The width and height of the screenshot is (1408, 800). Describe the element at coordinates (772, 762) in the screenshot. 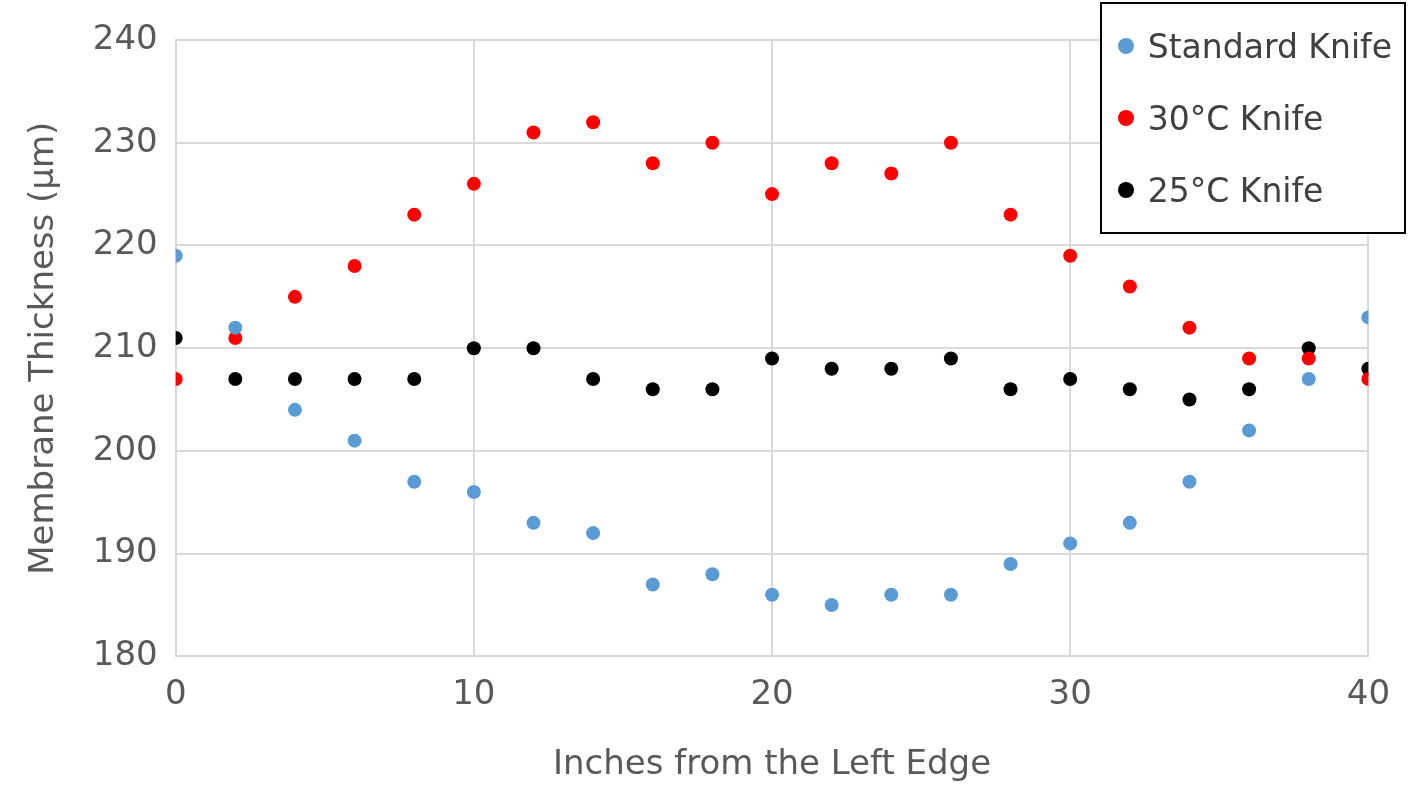

I see `x-axis-title: Inches from the Left Edge` at that location.